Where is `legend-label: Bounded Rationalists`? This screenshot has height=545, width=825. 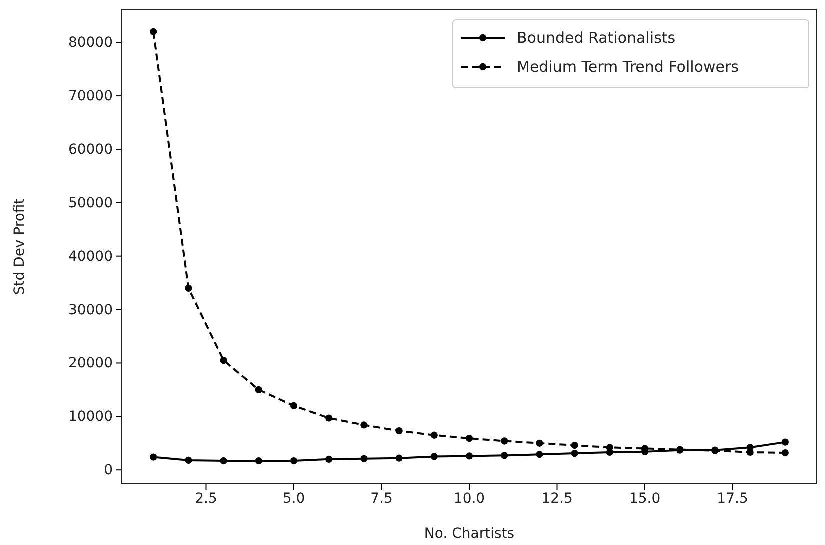
legend-label: Bounded Rationalists is located at coordinates (596, 38).